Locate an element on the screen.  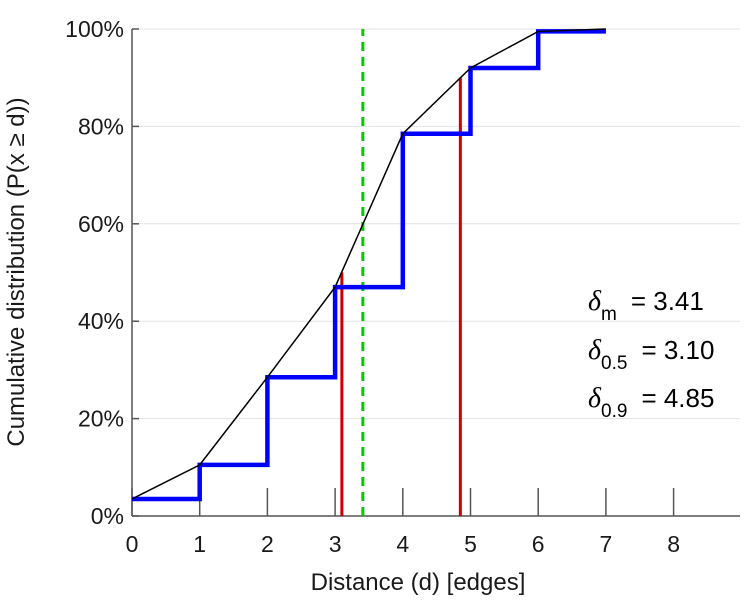
statistics-annotation: δm = 3.41 δ0.5 = 3.10 δ0.9 = 4.85 is located at coordinates (651, 354).